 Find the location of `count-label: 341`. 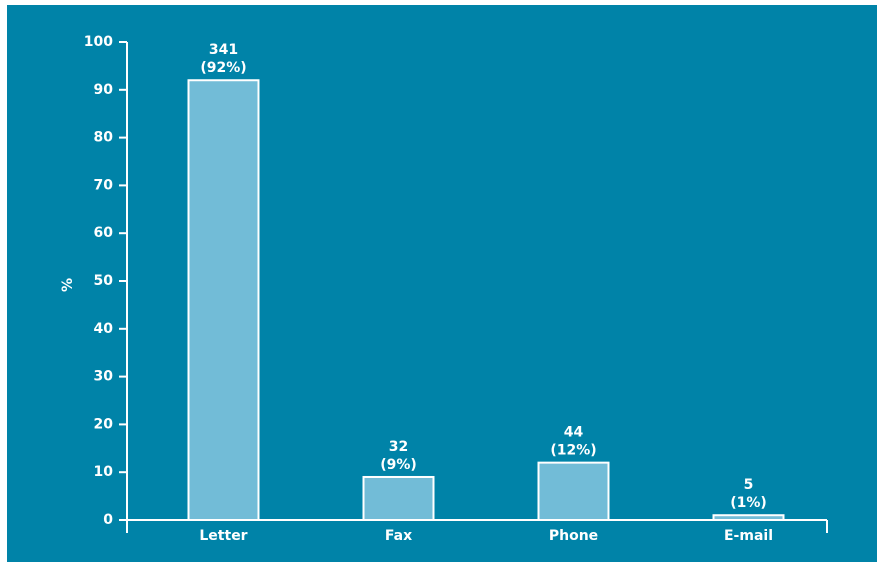

count-label: 341 is located at coordinates (223, 50).